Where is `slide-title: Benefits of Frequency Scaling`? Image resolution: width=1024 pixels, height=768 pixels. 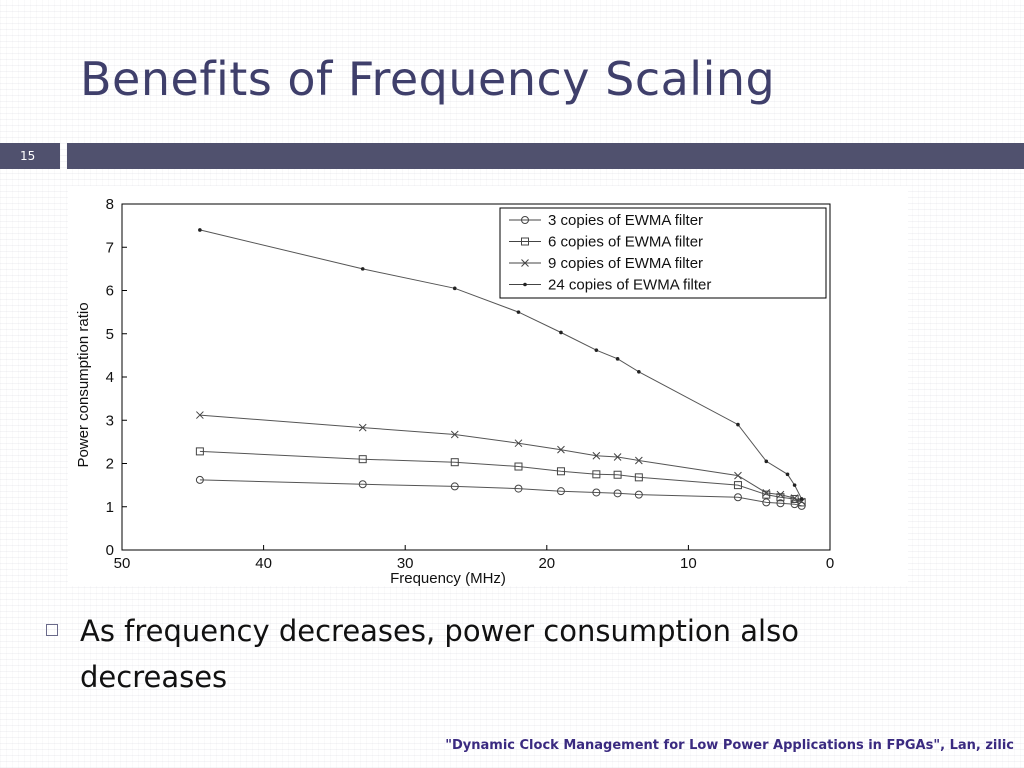
slide-title: Benefits of Frequency Scaling is located at coordinates (428, 79).